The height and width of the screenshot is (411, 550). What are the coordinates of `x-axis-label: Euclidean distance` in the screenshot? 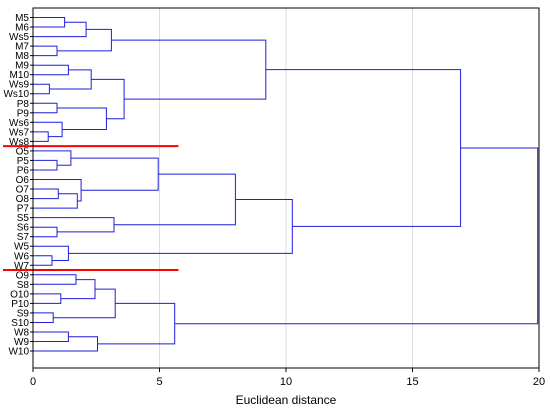 It's located at (286, 400).